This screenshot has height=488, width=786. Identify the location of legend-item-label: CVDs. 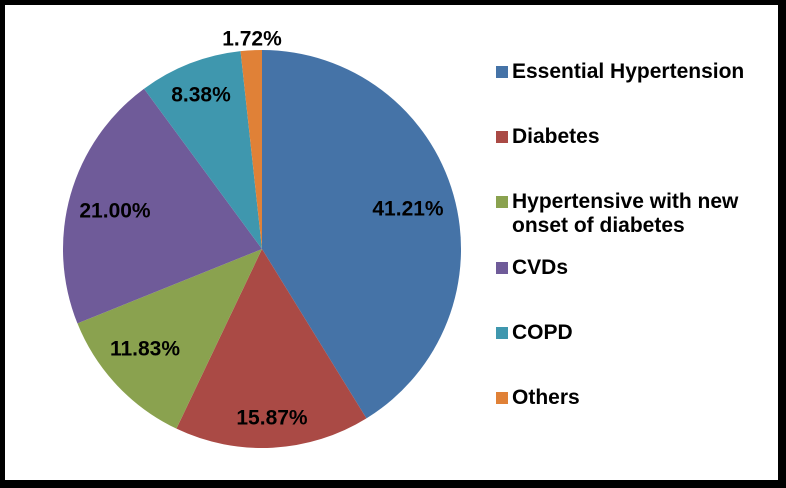
(540, 267).